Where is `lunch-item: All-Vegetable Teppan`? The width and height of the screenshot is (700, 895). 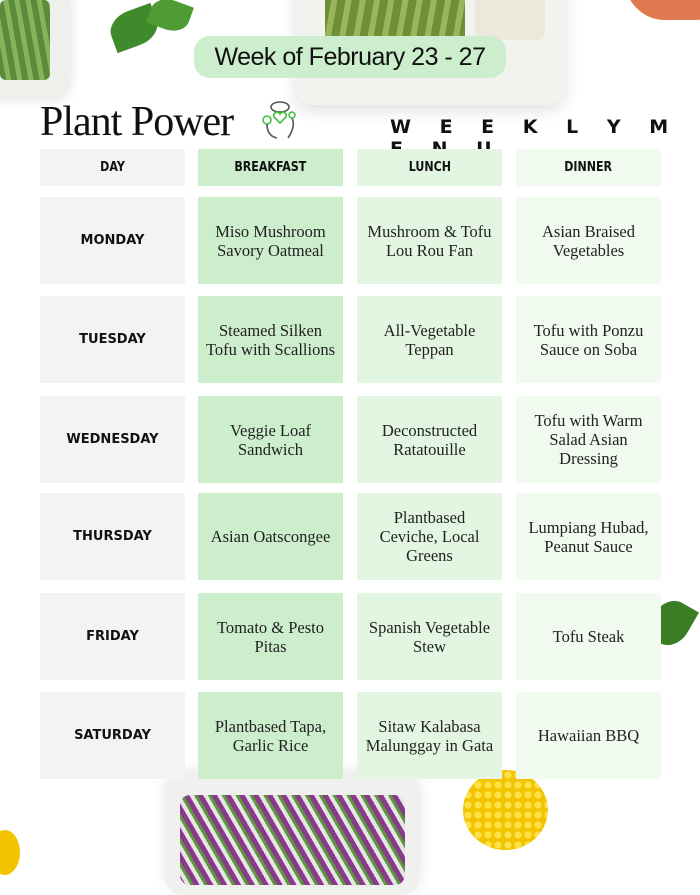
lunch-item: All-Vegetable Teppan is located at coordinates (429, 339).